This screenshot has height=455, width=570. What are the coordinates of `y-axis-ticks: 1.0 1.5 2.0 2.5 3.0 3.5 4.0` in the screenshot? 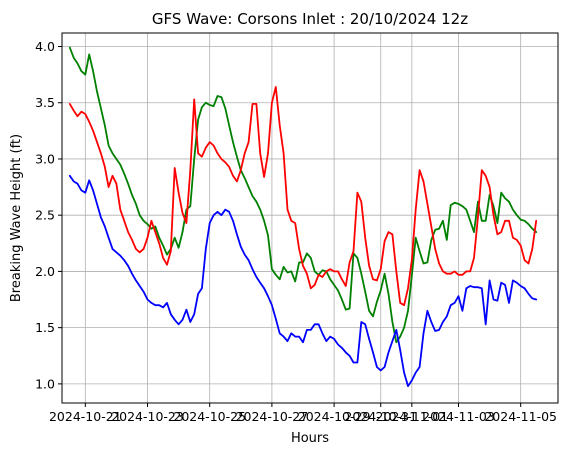 It's located at (48, 215).